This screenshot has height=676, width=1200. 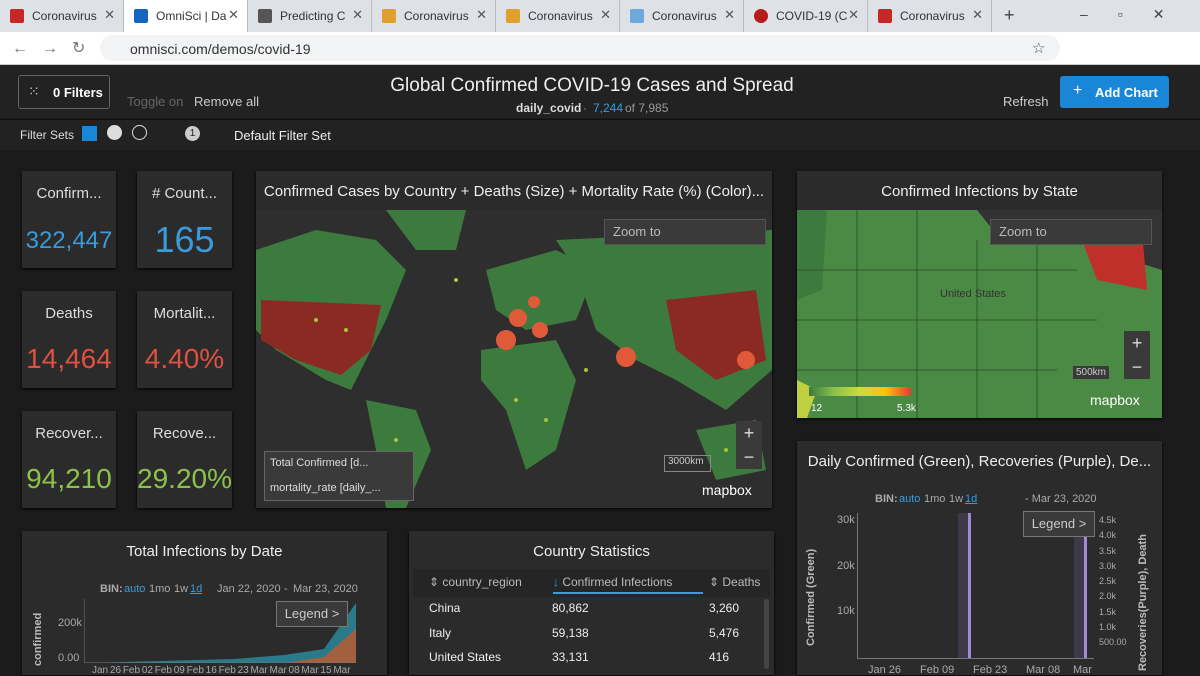 What do you see at coordinates (70, 623) in the screenshot?
I see `y-tick-label: 200k` at bounding box center [70, 623].